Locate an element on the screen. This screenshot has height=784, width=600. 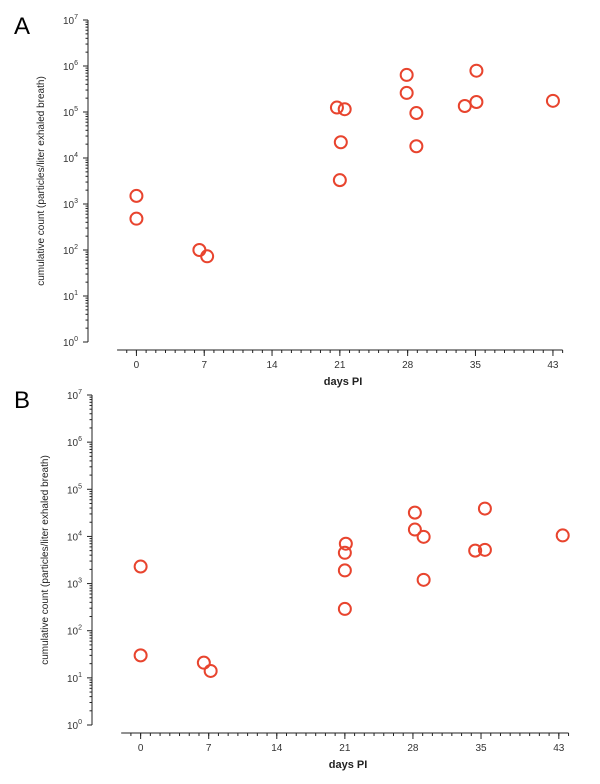
panel-b-y-tick-label: 10³ is located at coordinates (74, 584).